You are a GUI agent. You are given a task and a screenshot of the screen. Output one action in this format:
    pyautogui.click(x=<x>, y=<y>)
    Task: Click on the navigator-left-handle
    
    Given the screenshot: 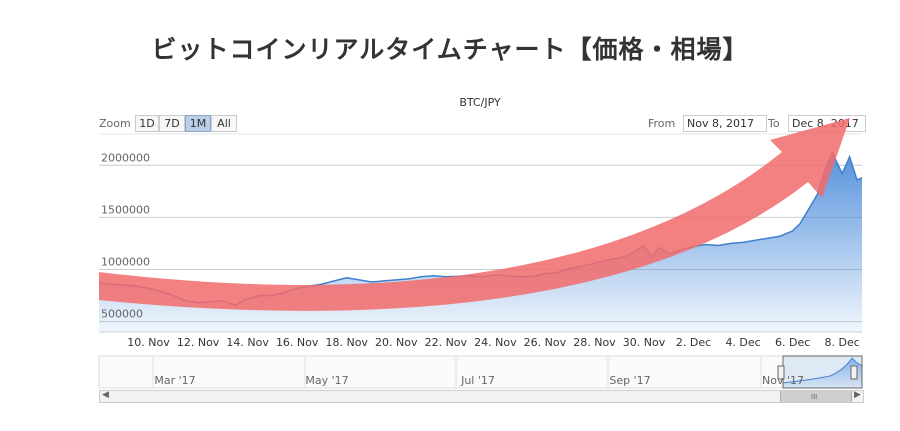 What is the action you would take?
    pyautogui.click(x=781, y=372)
    